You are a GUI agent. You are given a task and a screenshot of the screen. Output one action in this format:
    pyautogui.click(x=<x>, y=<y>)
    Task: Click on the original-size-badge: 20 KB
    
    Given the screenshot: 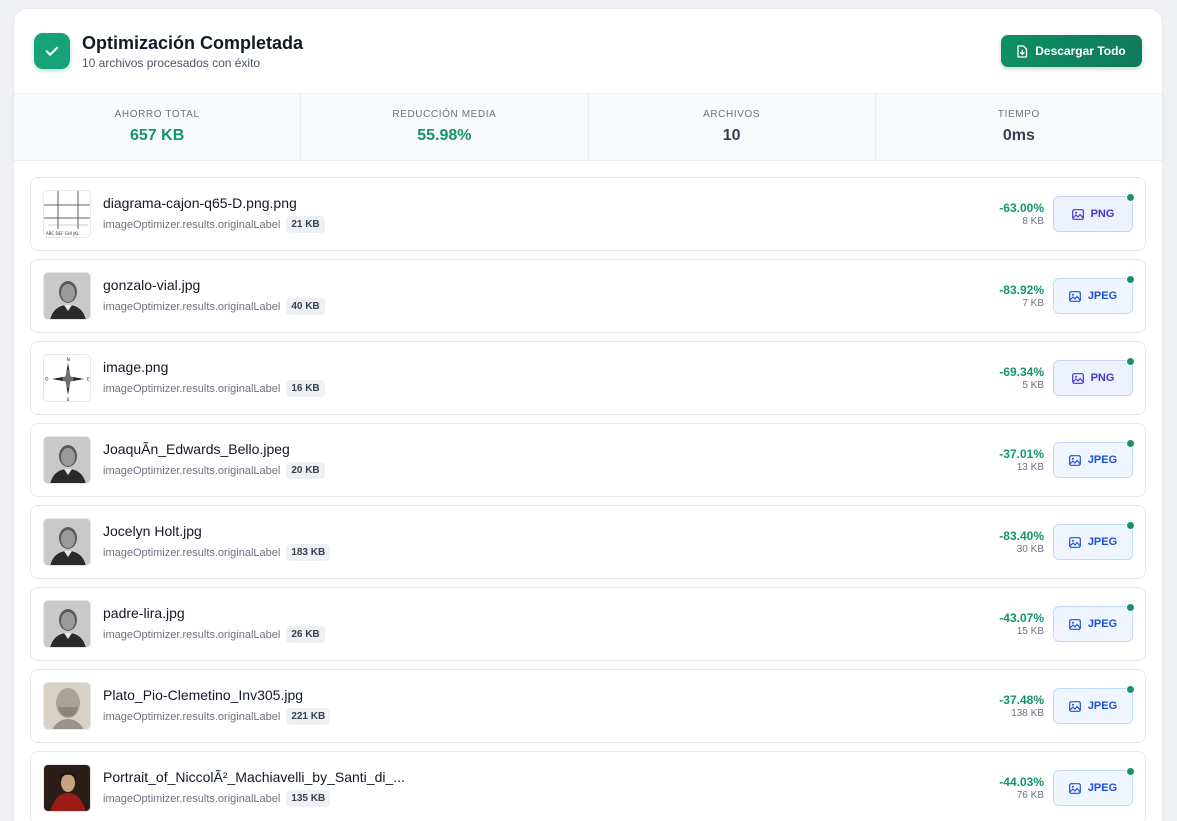 What is the action you would take?
    pyautogui.click(x=305, y=470)
    